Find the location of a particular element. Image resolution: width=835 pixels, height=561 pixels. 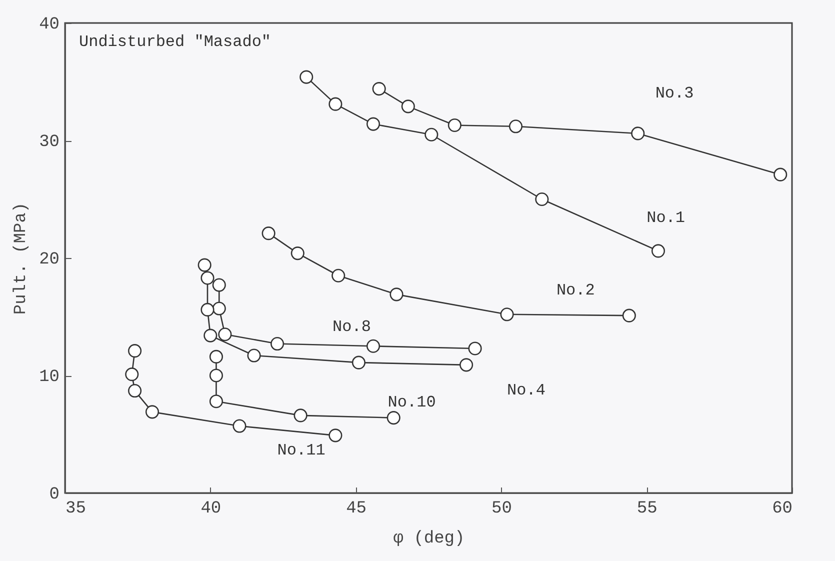

y-tick-label: 30 is located at coordinates (49, 142).